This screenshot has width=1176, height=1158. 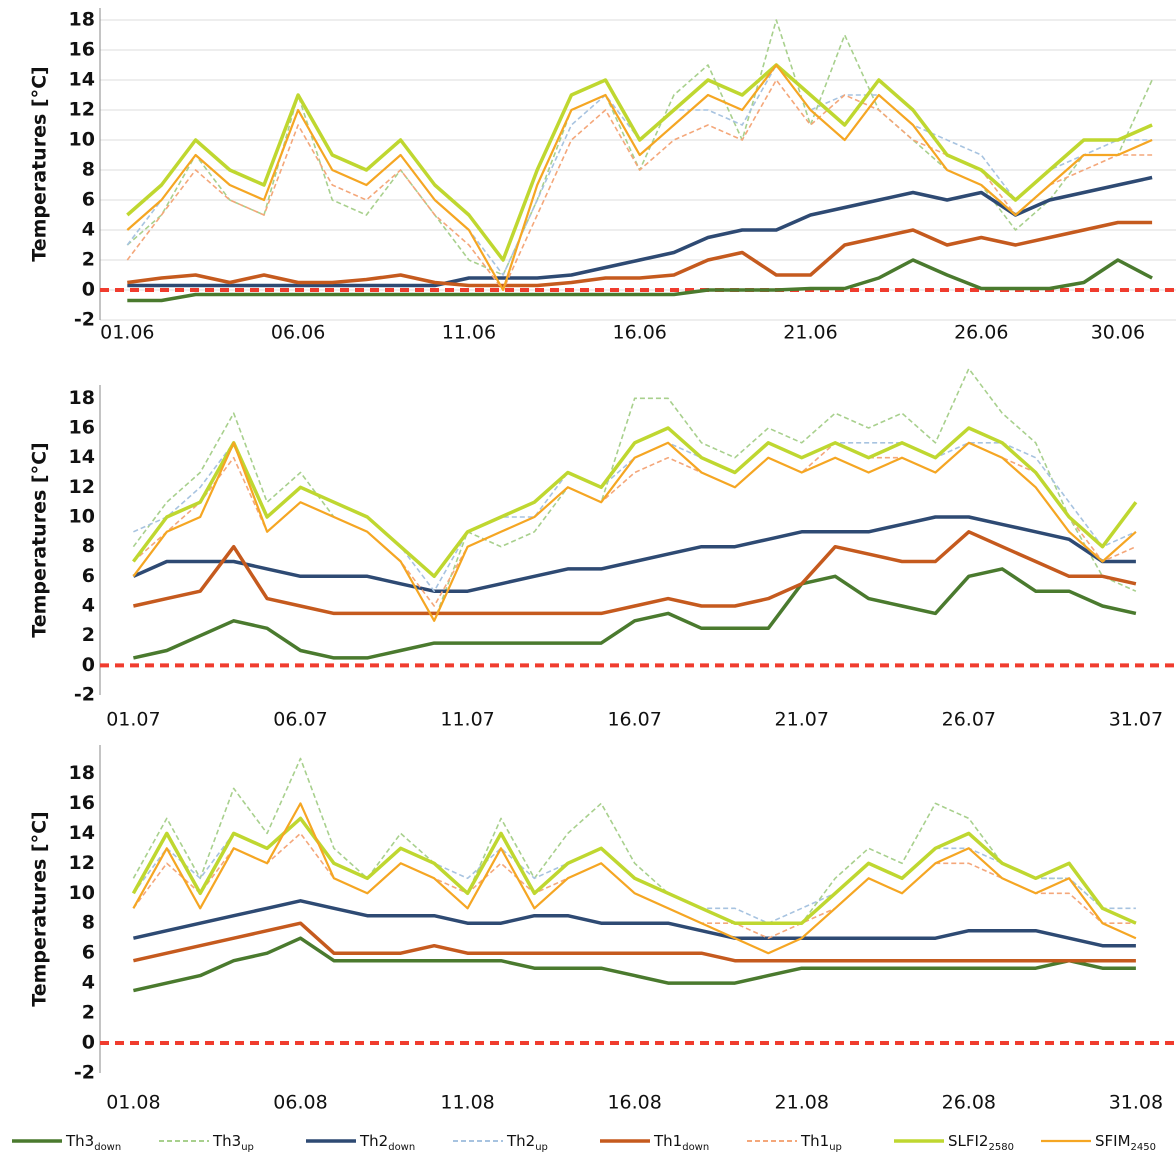 I want to click on x-tick-label: 21.07, so click(x=802, y=720).